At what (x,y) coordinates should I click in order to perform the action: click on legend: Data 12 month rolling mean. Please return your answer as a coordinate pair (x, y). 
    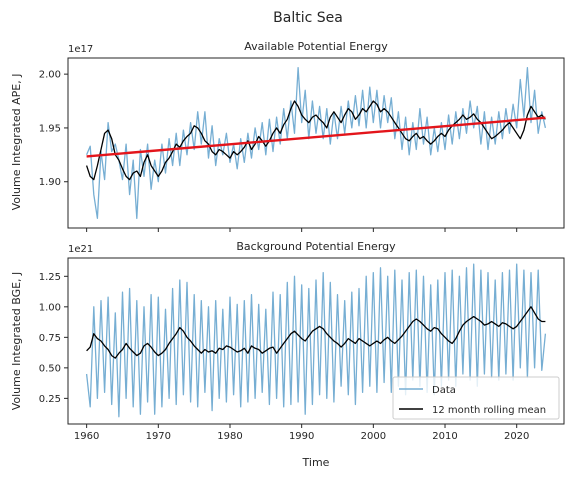
    Looking at the image, I should click on (476, 398).